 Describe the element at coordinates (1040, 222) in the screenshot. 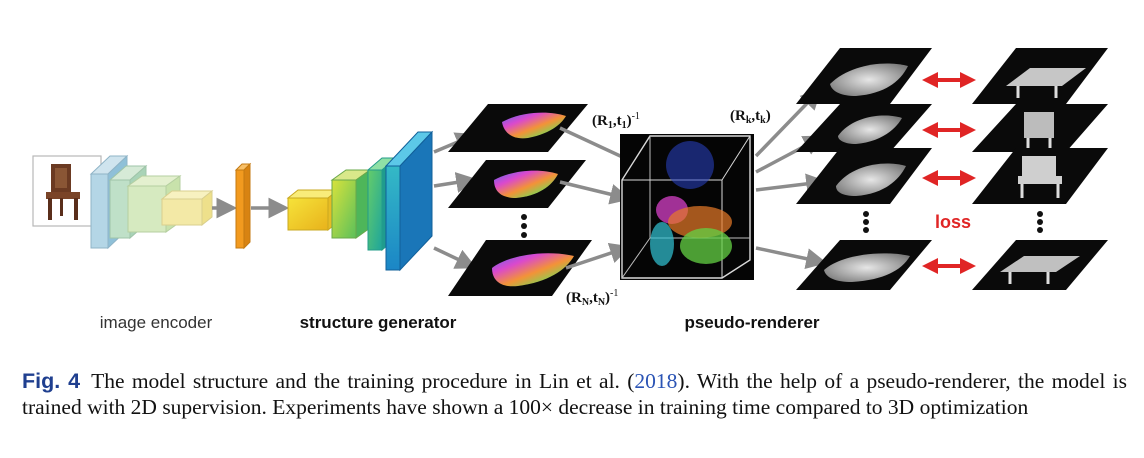

I see `vertical-ellipsis-ground-truth` at that location.